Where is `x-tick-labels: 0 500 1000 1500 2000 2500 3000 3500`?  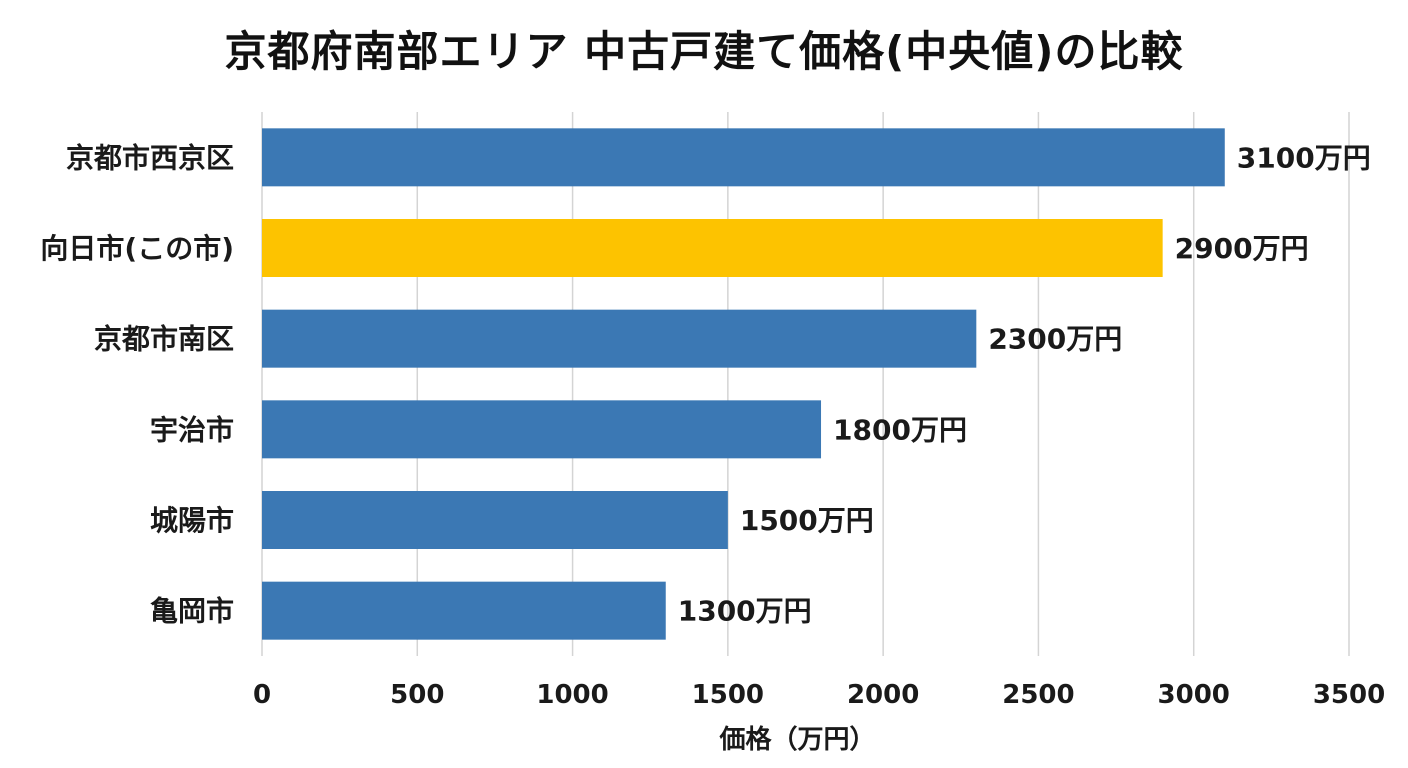 x-tick-labels: 0 500 1000 1500 2000 2500 3000 3500 is located at coordinates (819, 695).